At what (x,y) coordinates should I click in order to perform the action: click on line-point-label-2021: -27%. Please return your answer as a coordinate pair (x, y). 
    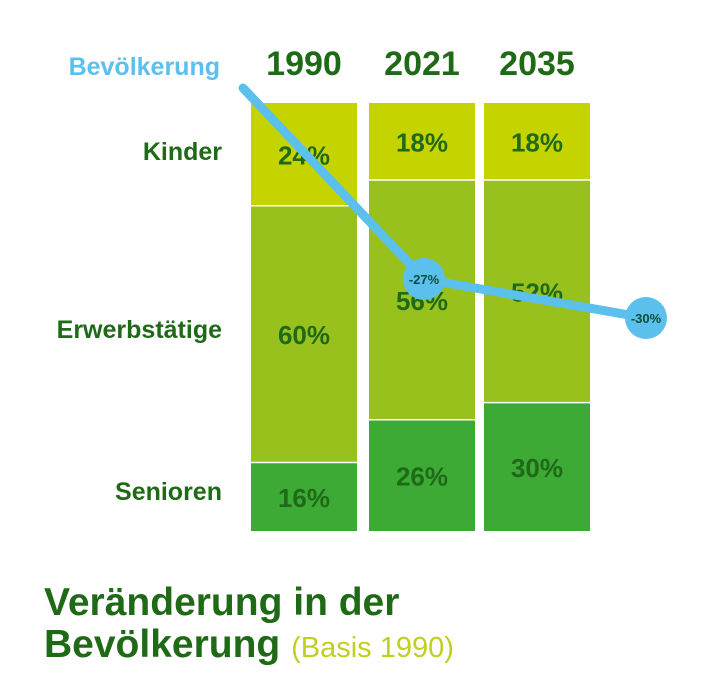
    Looking at the image, I should click on (424, 279).